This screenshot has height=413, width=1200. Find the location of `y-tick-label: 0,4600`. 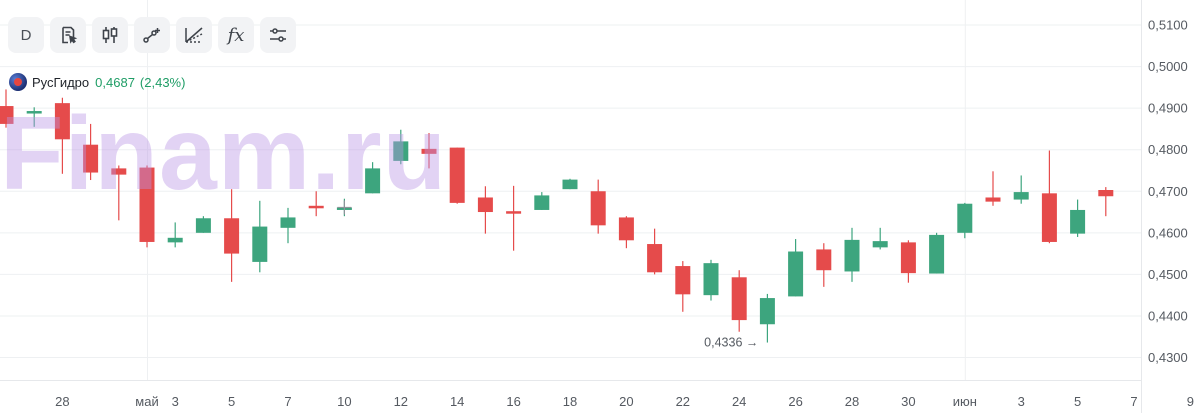

y-tick-label: 0,4600 is located at coordinates (1168, 232).